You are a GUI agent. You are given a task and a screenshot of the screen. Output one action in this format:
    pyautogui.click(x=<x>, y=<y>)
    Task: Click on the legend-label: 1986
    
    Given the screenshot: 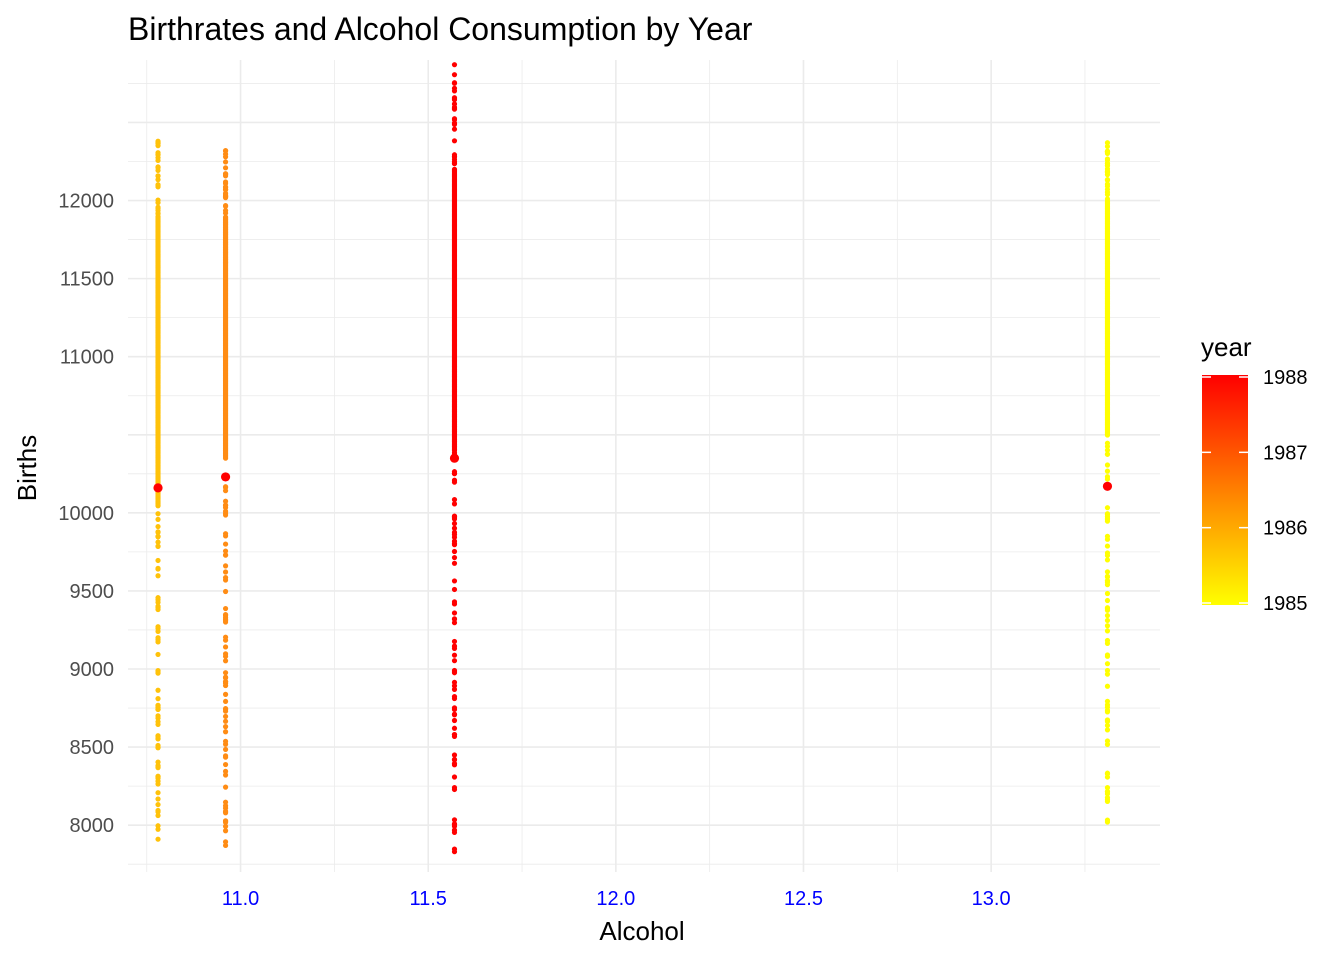 What is the action you would take?
    pyautogui.click(x=1285, y=529)
    